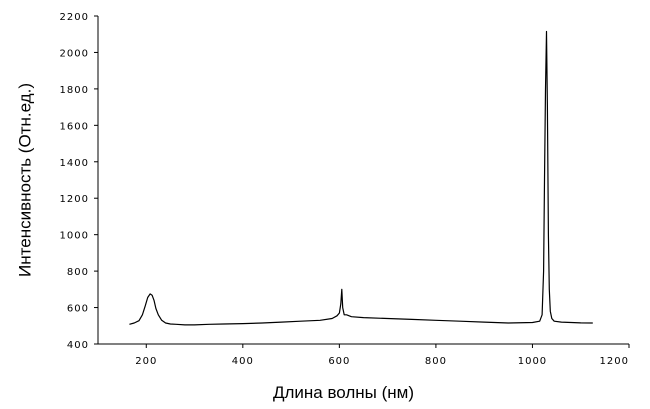 The width and height of the screenshot is (650, 409). I want to click on y-tick-label: 1400, so click(74, 163).